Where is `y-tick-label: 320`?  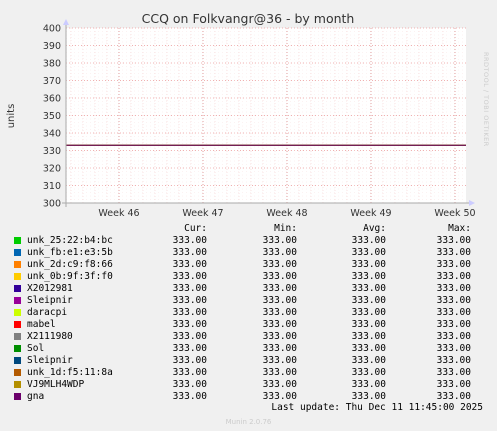
y-tick-label: 320 is located at coordinates (52, 169).